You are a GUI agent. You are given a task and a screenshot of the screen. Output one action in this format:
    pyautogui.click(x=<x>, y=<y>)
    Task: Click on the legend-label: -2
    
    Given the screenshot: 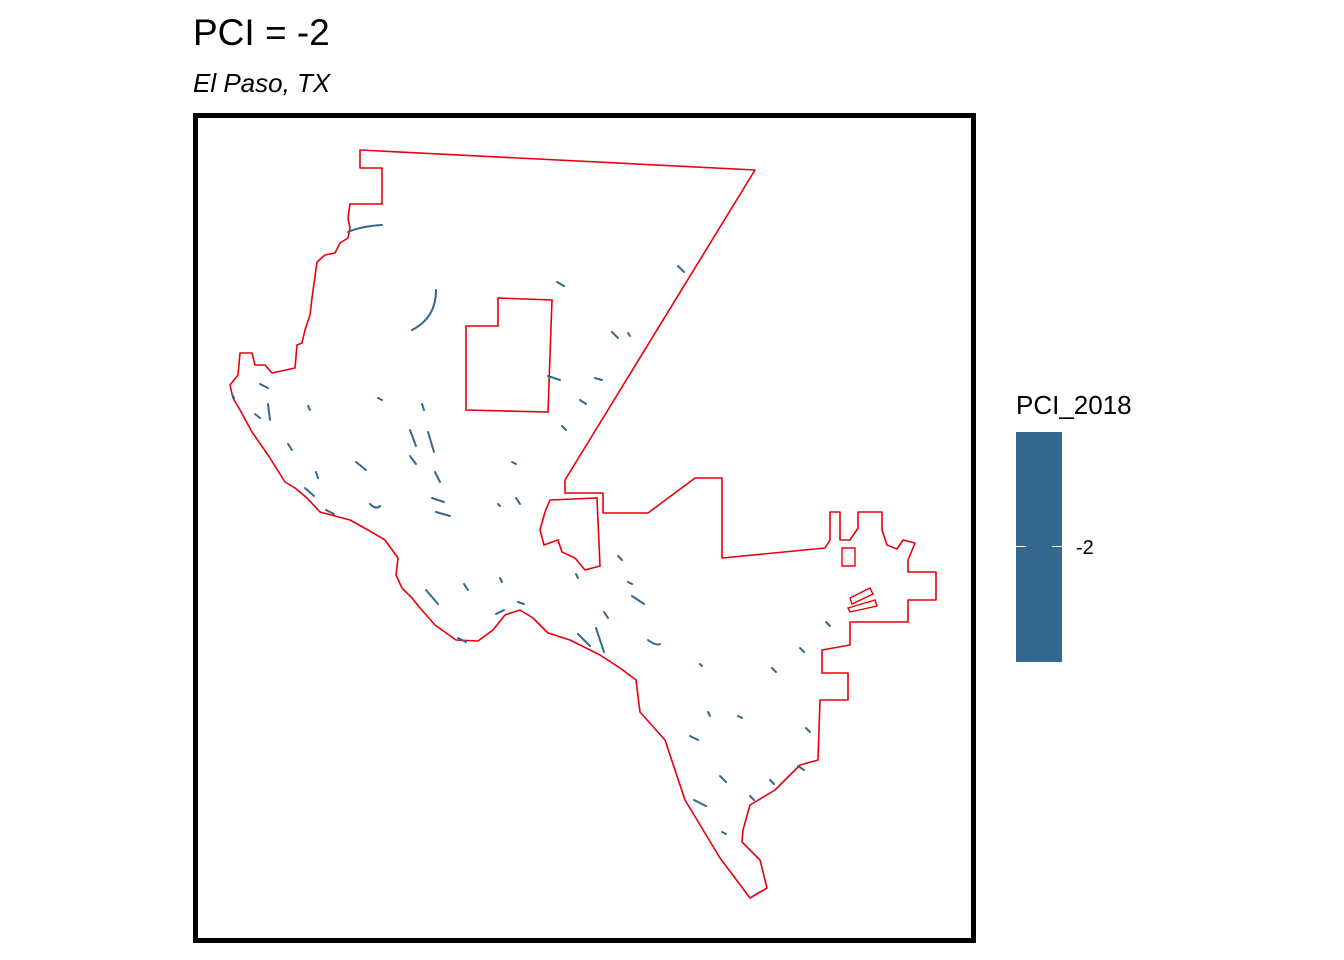 What is the action you would take?
    pyautogui.click(x=1085, y=548)
    